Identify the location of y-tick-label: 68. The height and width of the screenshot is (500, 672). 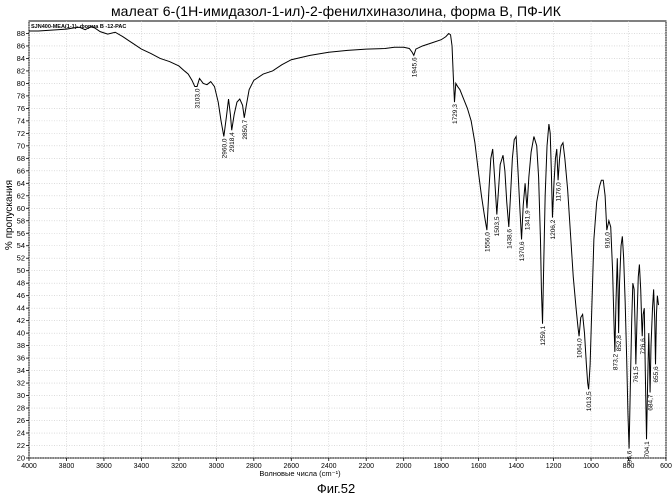
(21, 158).